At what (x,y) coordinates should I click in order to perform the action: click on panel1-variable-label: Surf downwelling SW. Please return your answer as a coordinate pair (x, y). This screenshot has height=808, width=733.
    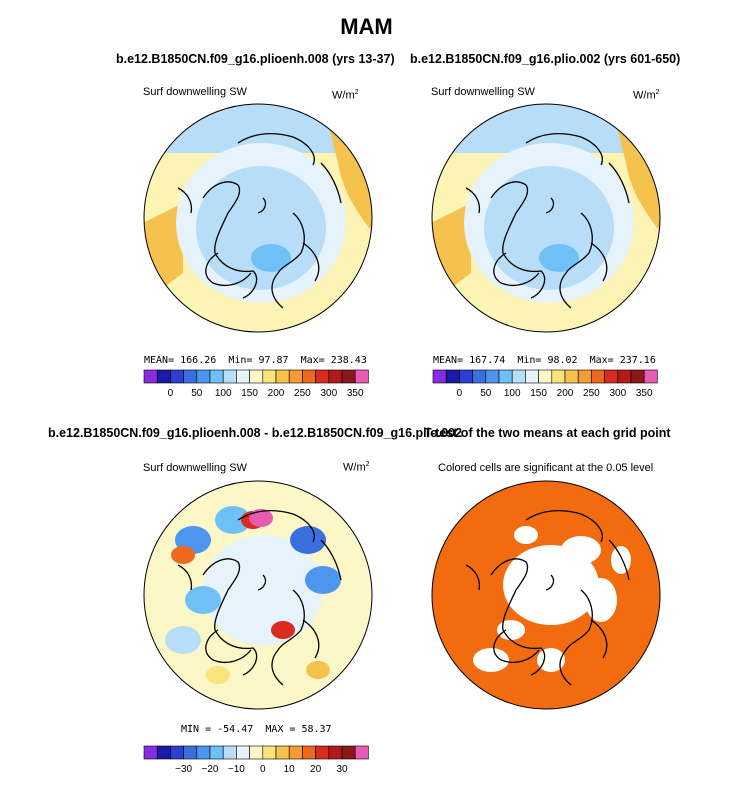
    Looking at the image, I should click on (195, 92).